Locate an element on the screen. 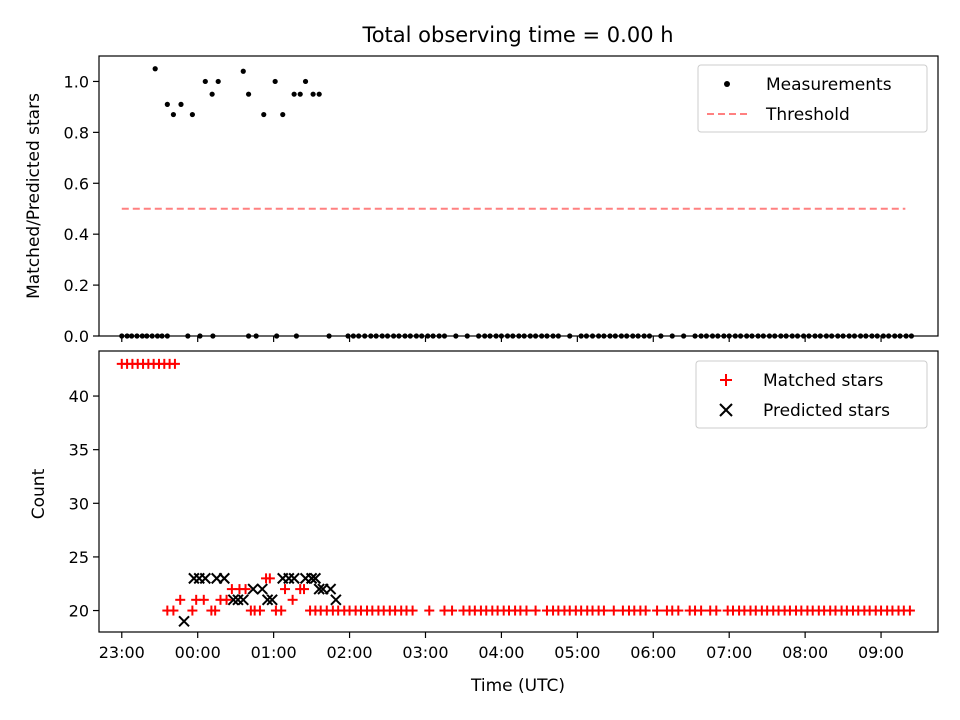  top-y-tick-label: 0.8 is located at coordinates (76, 132).